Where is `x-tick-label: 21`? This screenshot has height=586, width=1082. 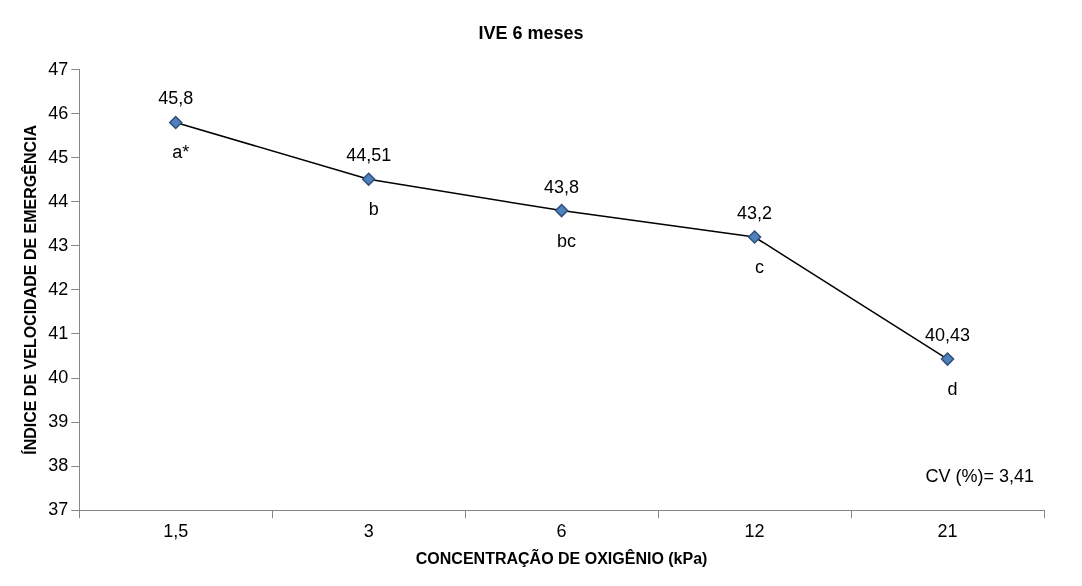
x-tick-label: 21 is located at coordinates (947, 530).